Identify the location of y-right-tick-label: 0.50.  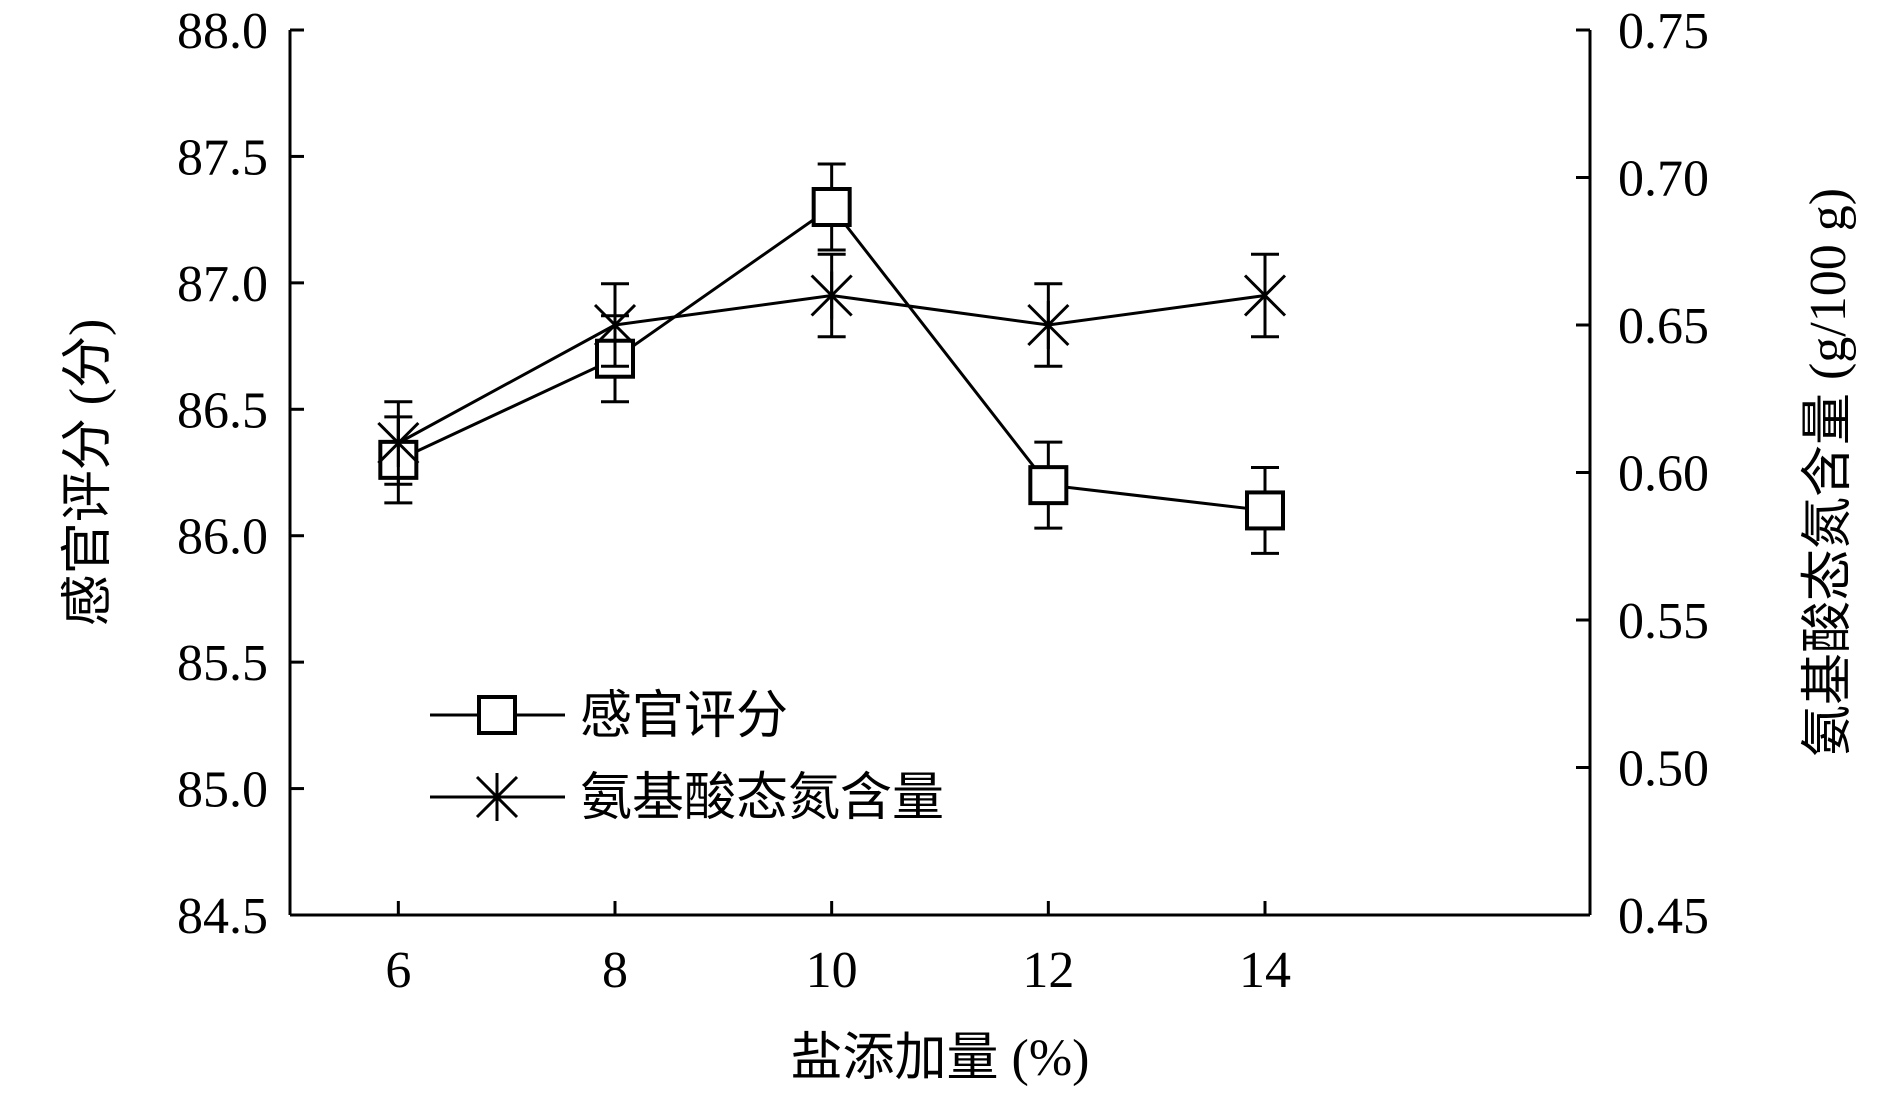
(1663, 769).